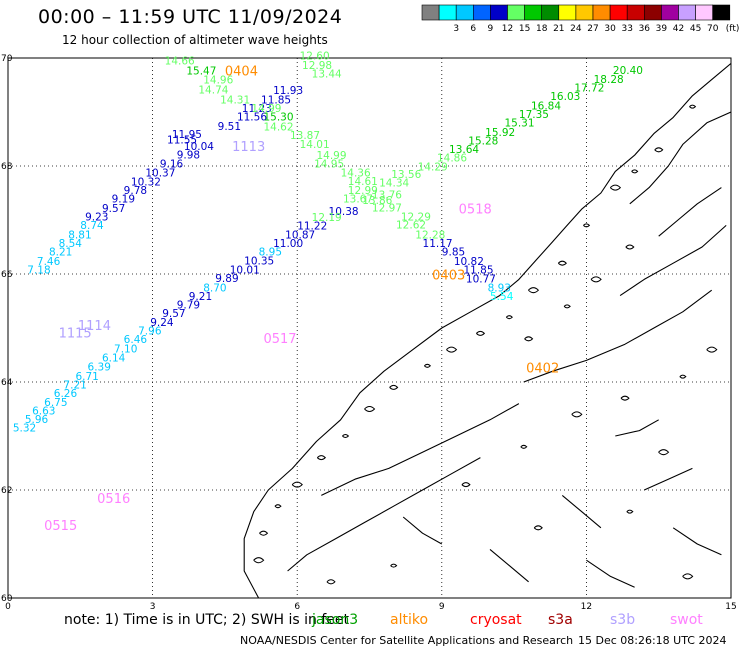 Image resolution: width=740 pixels, height=650 pixels. Describe the element at coordinates (190, 17) in the screenshot. I see `page-title: 00:00 – 11:59 UTC 11/09/2024` at that location.